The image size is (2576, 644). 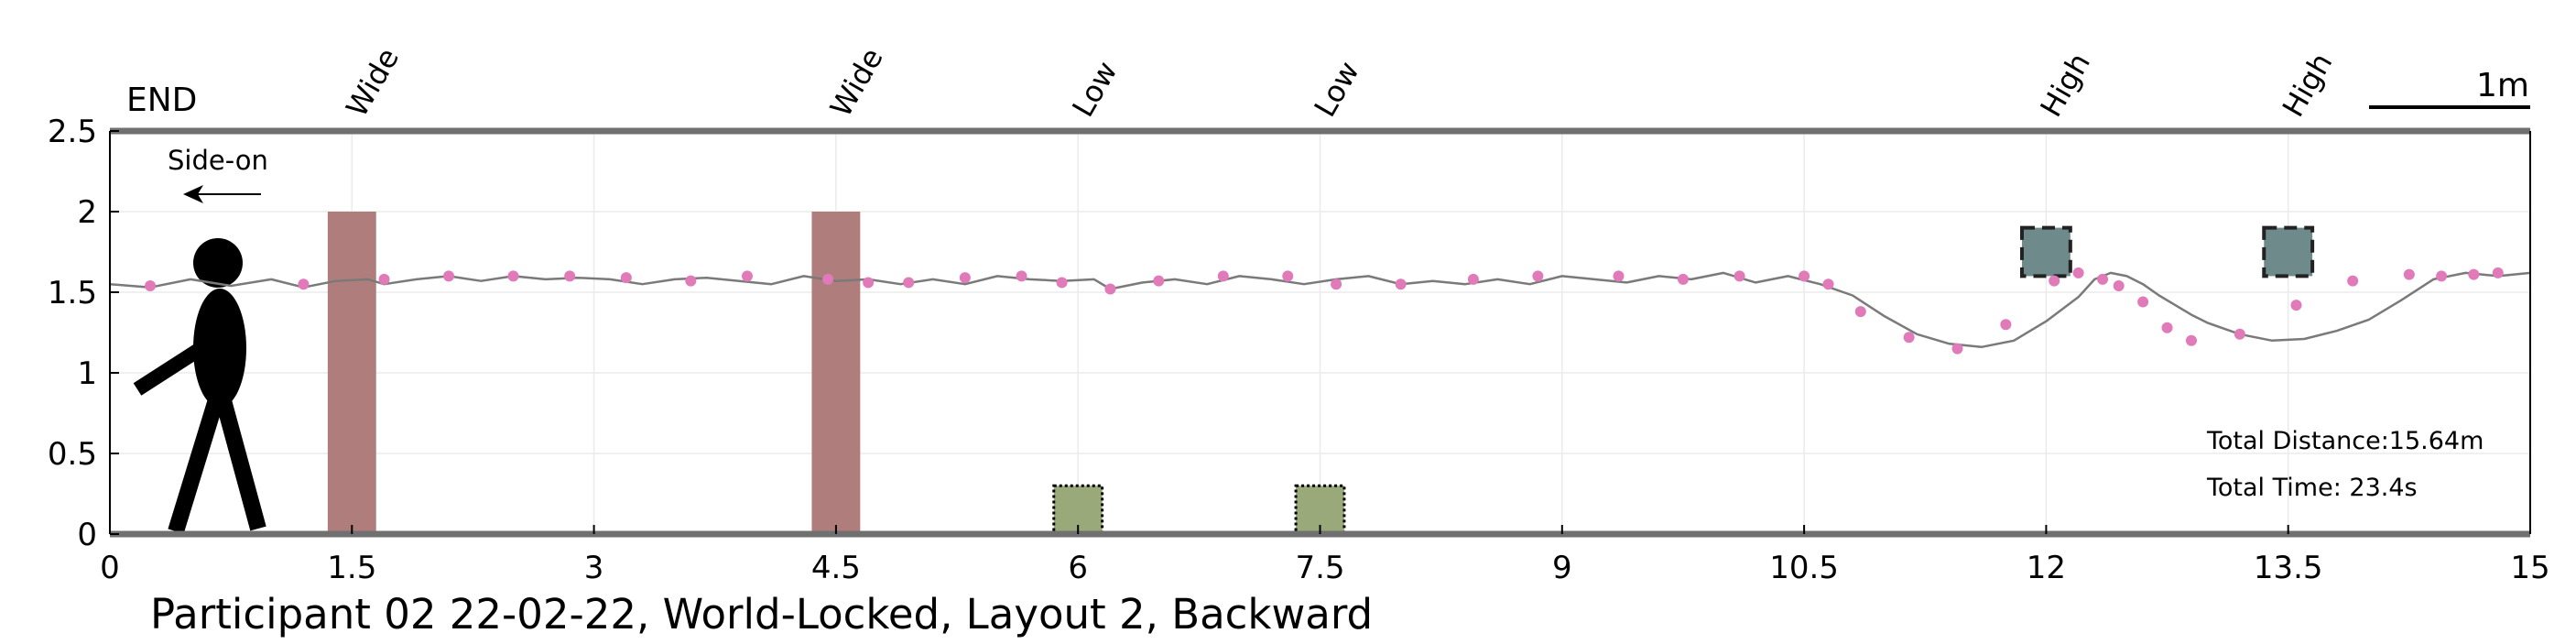 I want to click on walker-arm, so click(x=169, y=369).